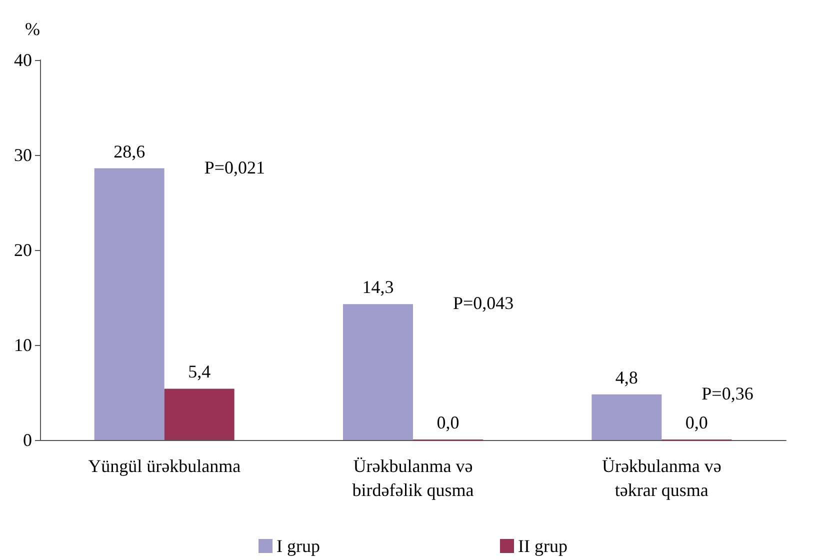 Image resolution: width=826 pixels, height=560 pixels. Describe the element at coordinates (483, 303) in the screenshot. I see `annotation: P=0,043` at that location.